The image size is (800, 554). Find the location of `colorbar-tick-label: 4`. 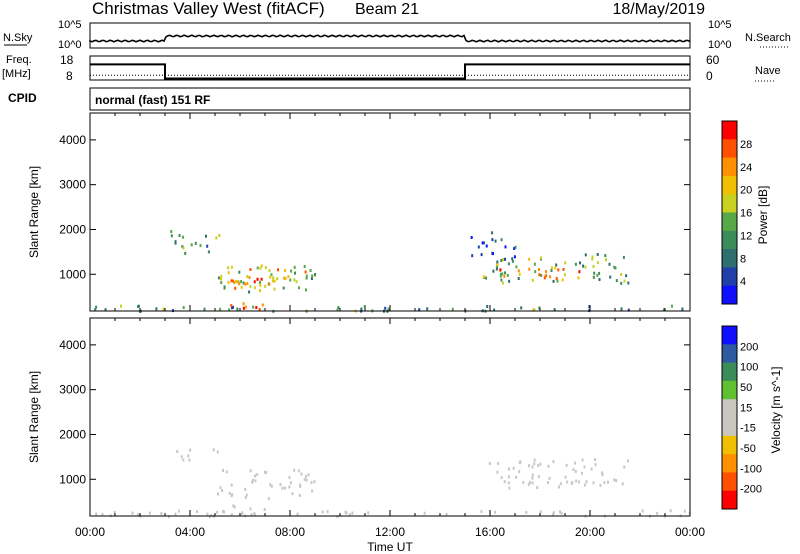

colorbar-tick-label: 4 is located at coordinates (743, 282).